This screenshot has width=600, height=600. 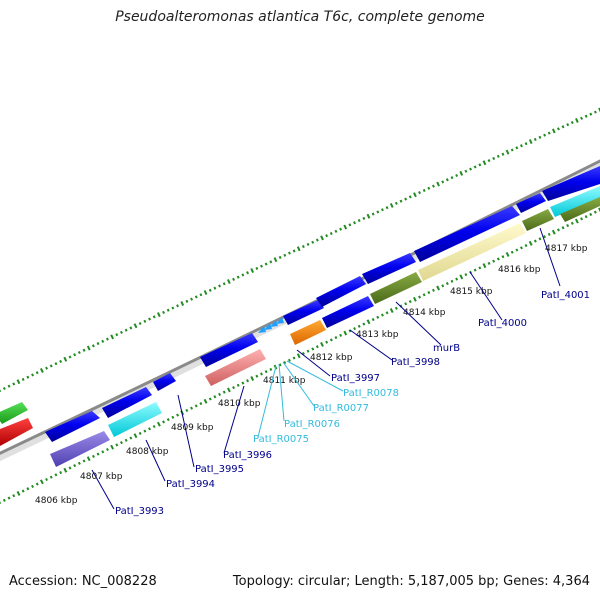 What do you see at coordinates (538, 220) in the screenshot?
I see `gene-olive-reverse` at bounding box center [538, 220].